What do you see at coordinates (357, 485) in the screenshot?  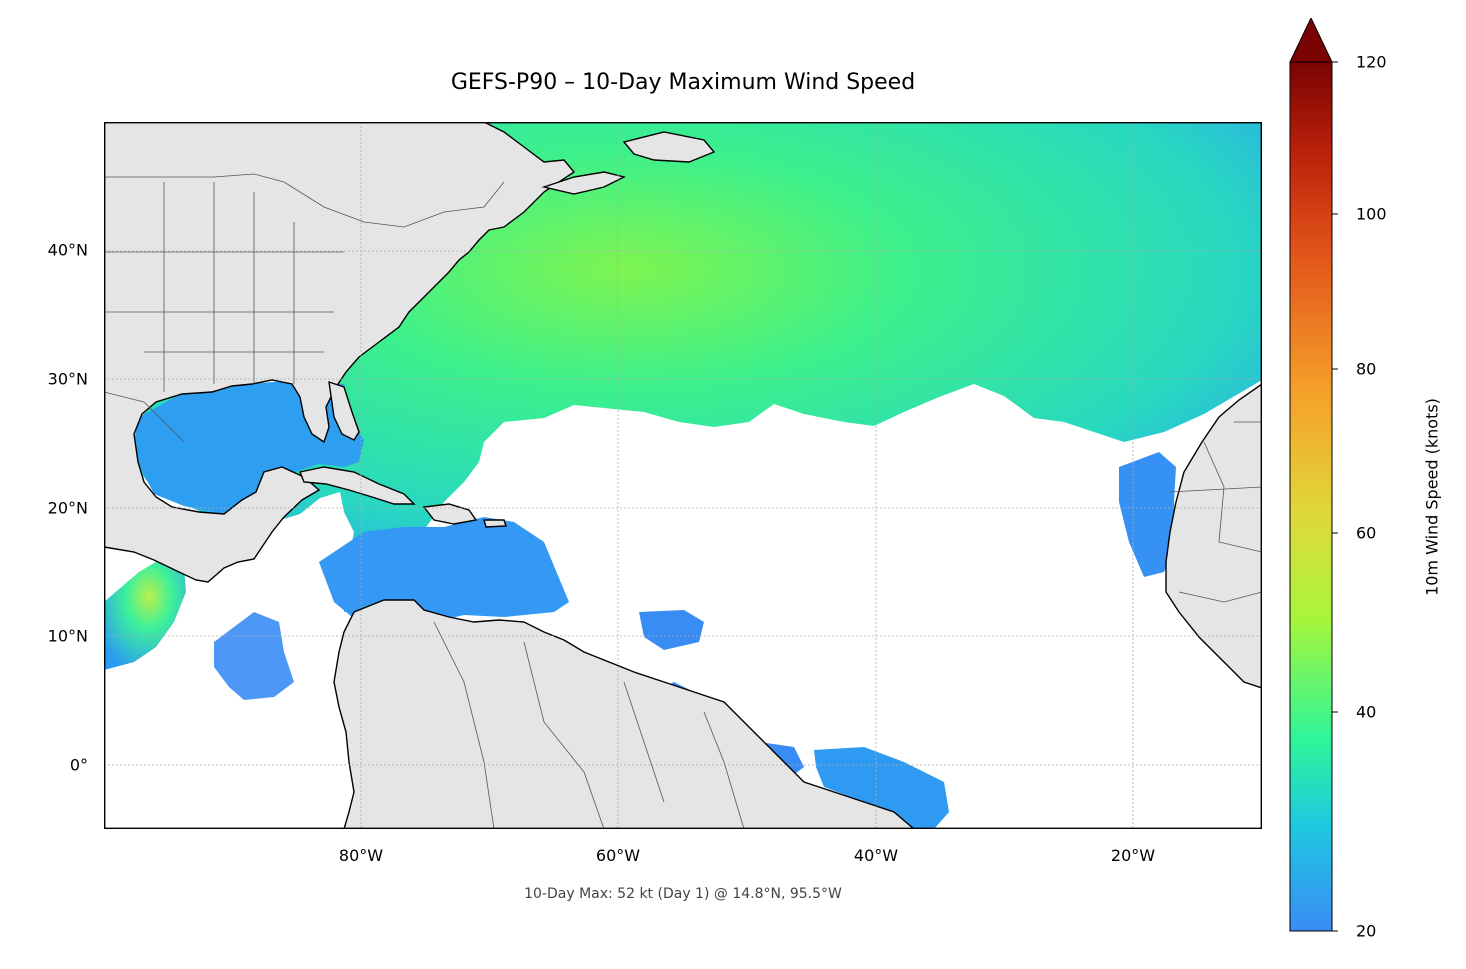 I see `land-cuba` at bounding box center [357, 485].